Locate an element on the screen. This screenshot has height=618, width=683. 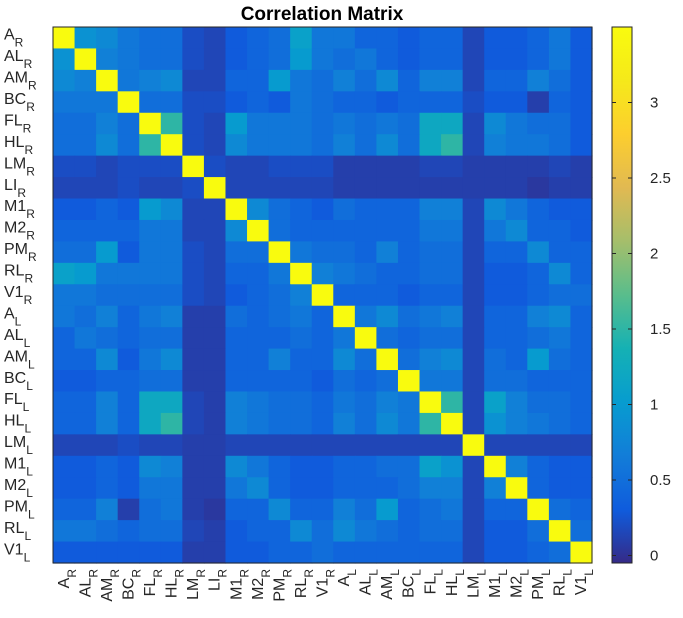
x-tick-label: RLR is located at coordinates (304, 583).